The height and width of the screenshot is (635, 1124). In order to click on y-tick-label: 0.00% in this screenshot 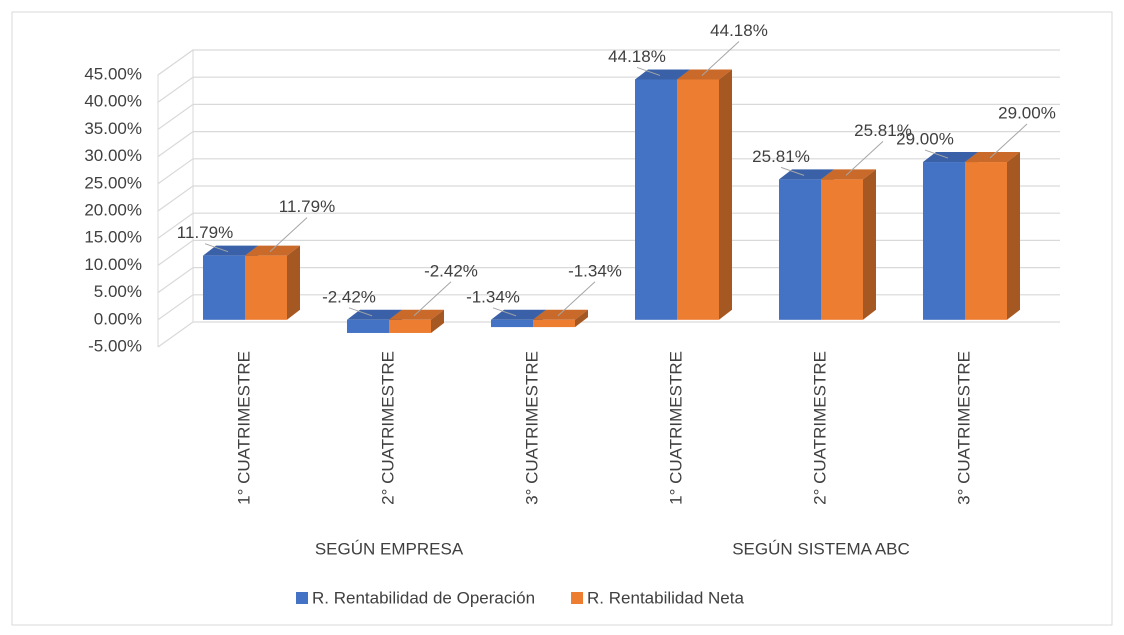, I will do `click(118, 318)`.